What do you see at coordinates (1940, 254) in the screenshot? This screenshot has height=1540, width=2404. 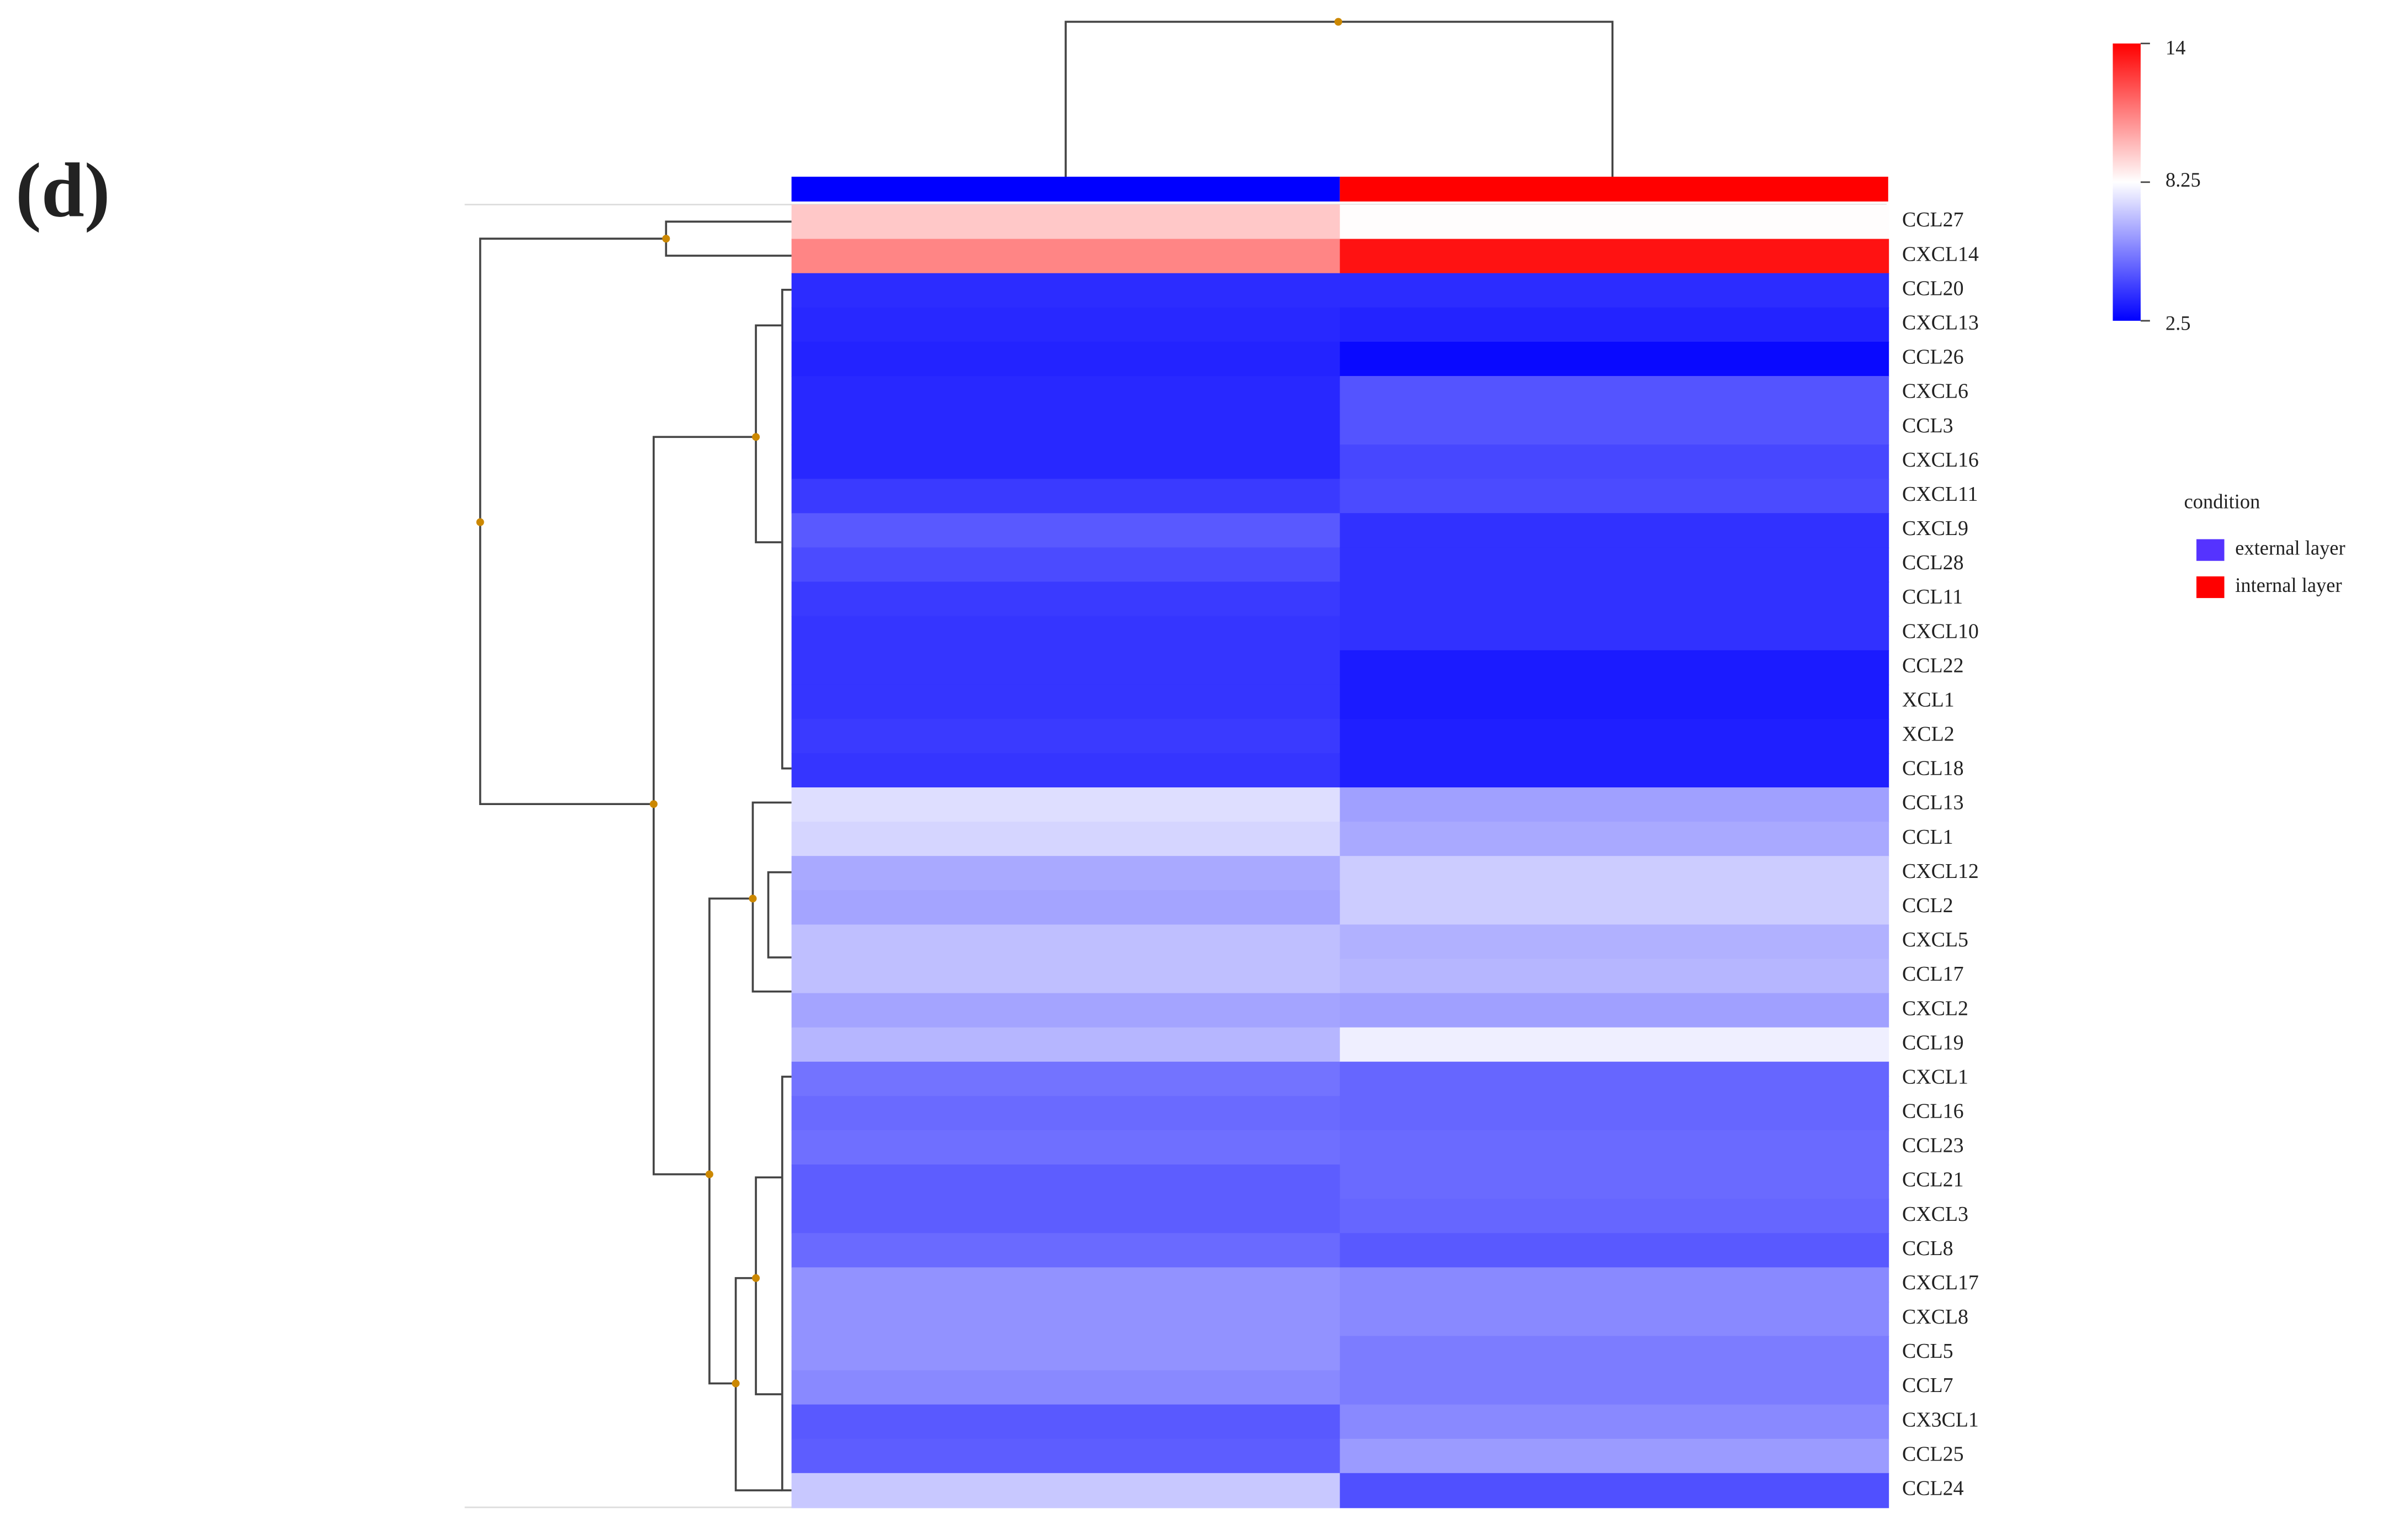 I see `row-label: CXCL14` at bounding box center [1940, 254].